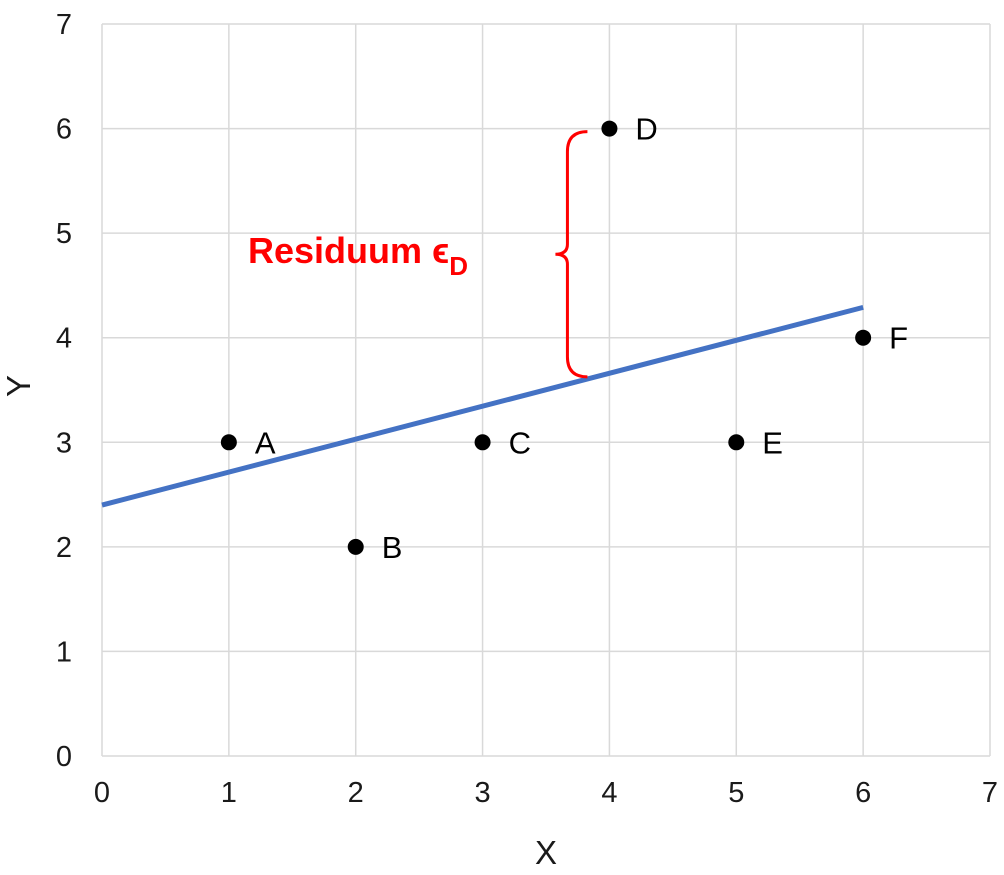 The image size is (1004, 875). I want to click on y-tick-label-6: 6, so click(64, 130).